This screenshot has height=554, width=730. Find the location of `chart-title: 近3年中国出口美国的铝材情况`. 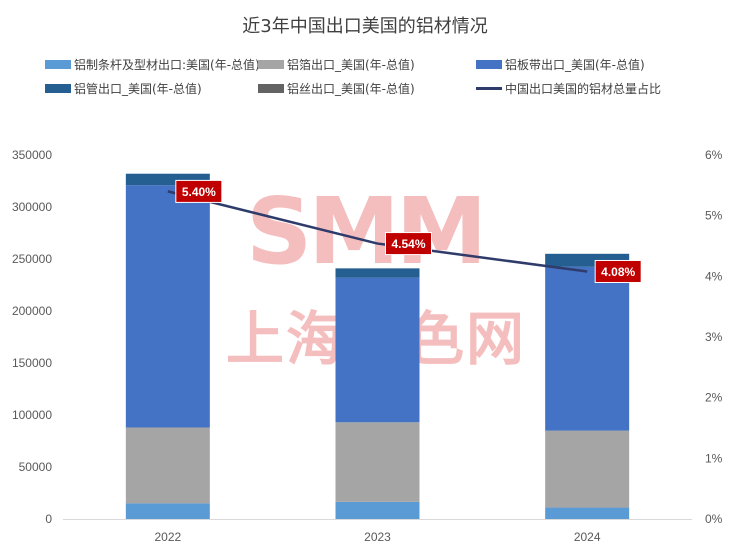

chart-title: 近3年中国出口美国的铝材情况 is located at coordinates (365, 26).